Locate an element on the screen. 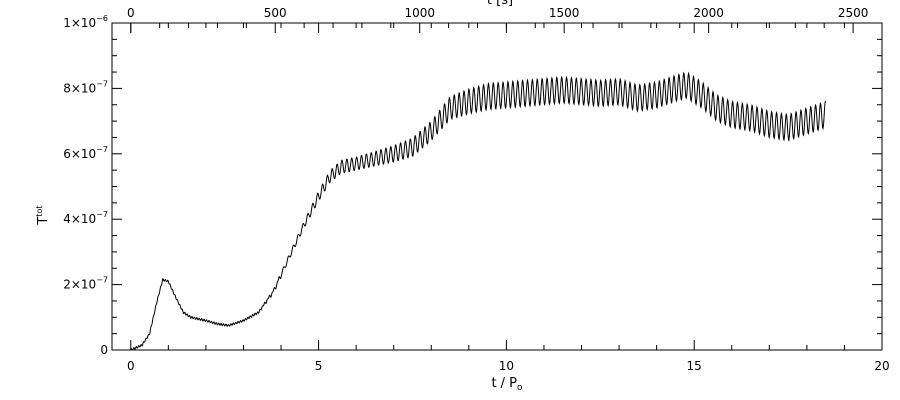  y-tick-mantissa: 1×10 is located at coordinates (79, 23).